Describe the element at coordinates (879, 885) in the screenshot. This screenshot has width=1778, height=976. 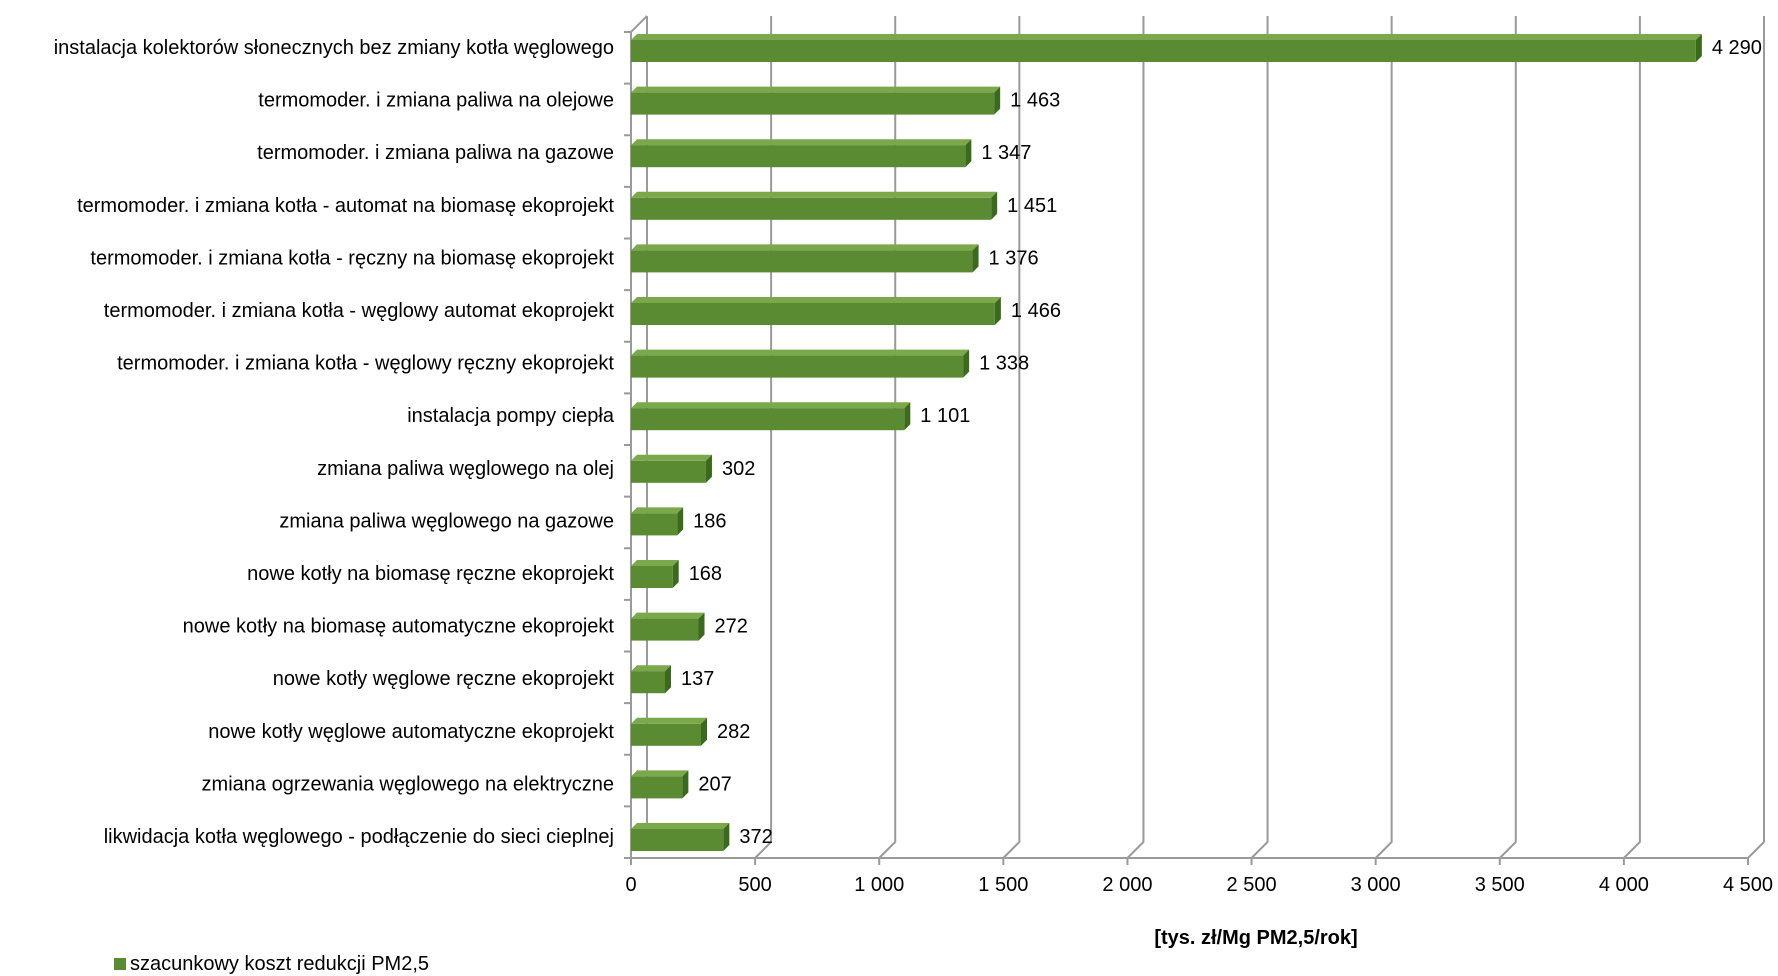
I see `x-tick-label: 1 000` at that location.